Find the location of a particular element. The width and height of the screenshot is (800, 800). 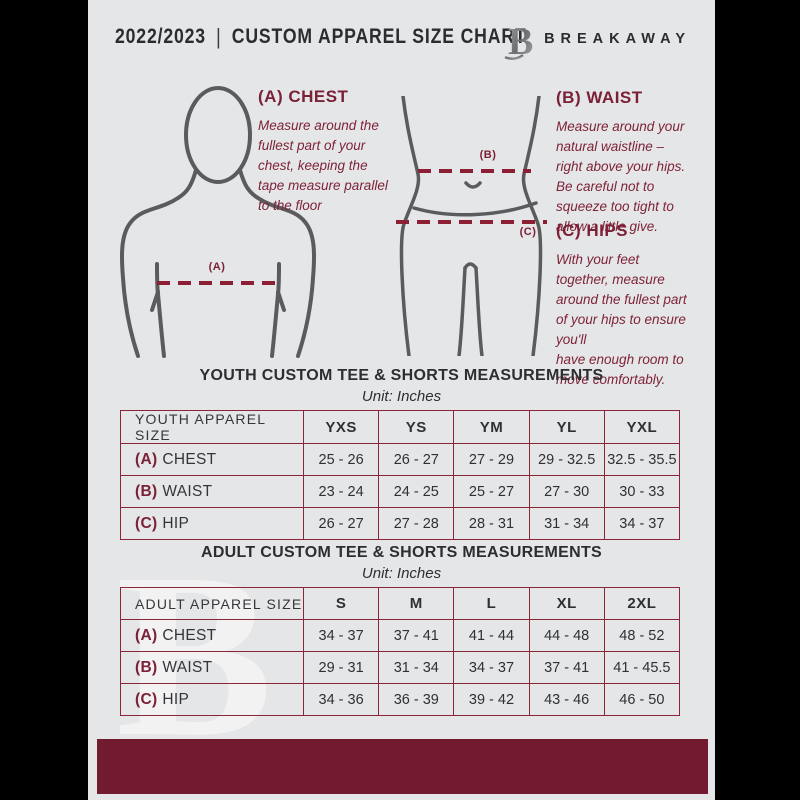

navel-mark is located at coordinates (473, 185).